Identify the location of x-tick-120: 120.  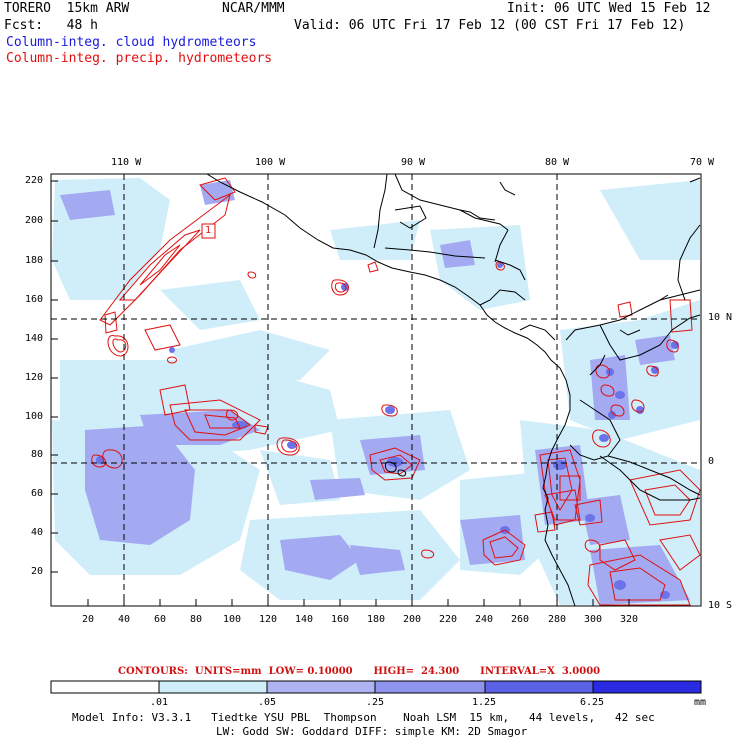
(268, 619).